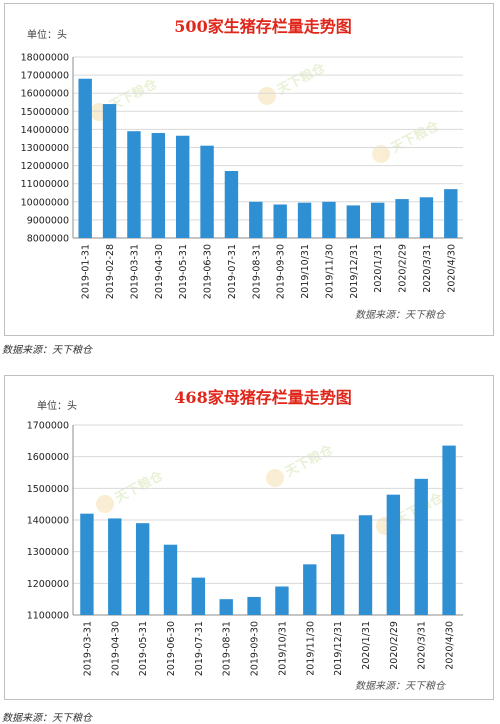 Image resolution: width=500 pixels, height=724 pixels. I want to click on y-tick-label: 14000000, so click(45, 130).